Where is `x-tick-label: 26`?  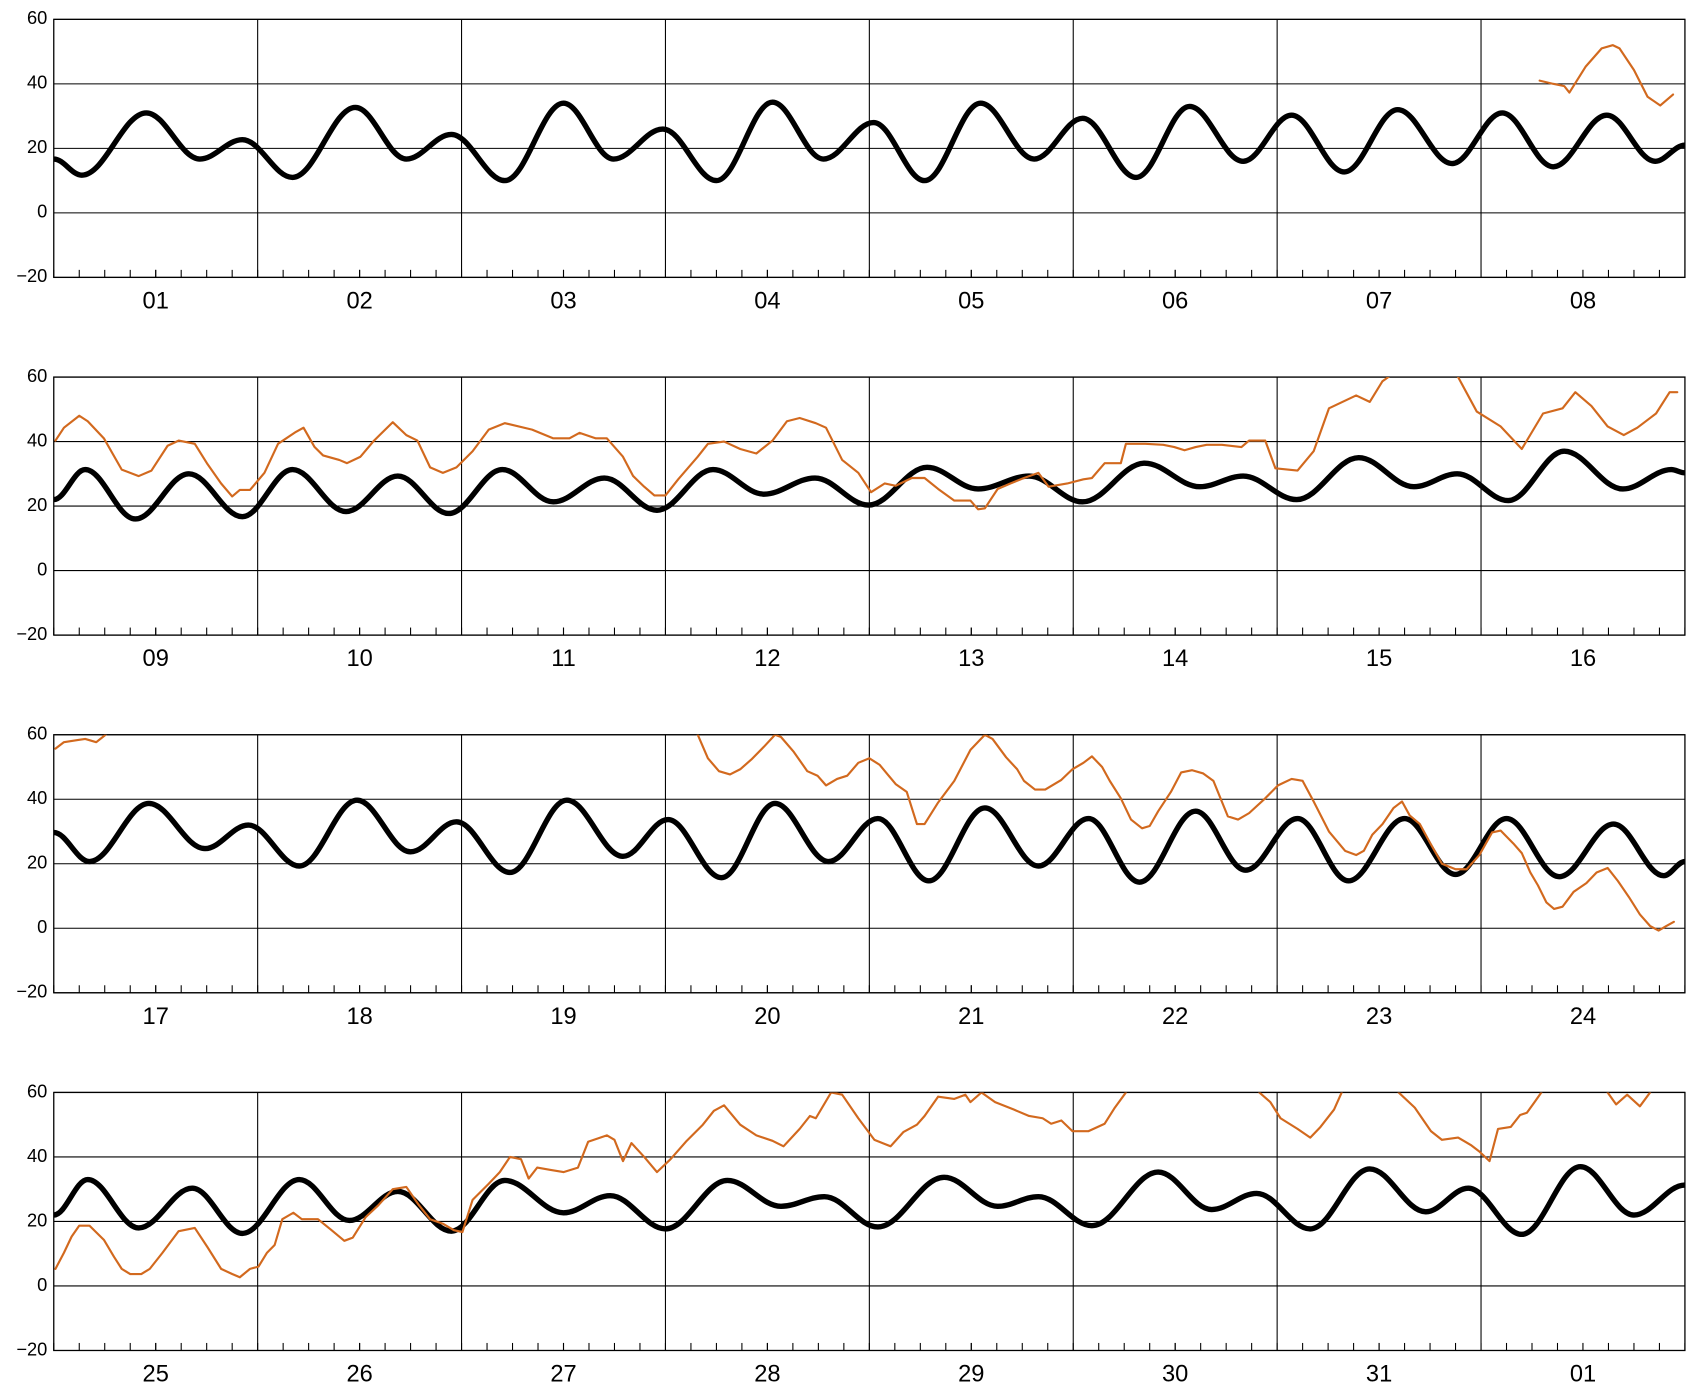
x-tick-label: 26 is located at coordinates (359, 1374).